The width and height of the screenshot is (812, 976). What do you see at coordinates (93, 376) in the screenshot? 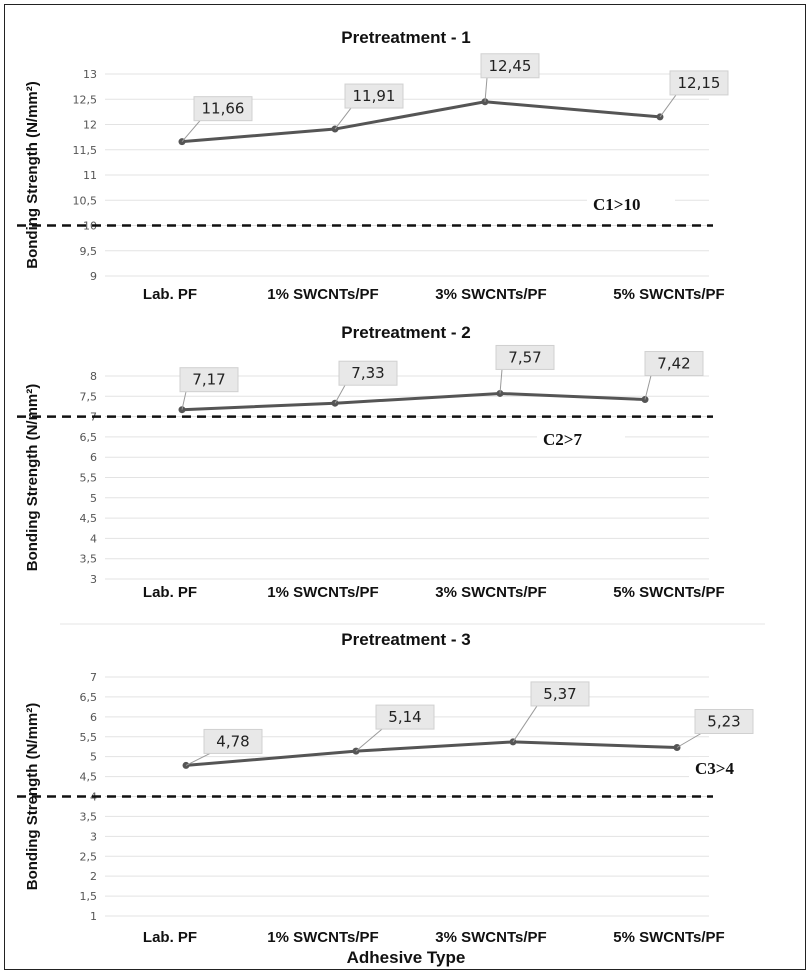
I see `y-tick-label: 8` at bounding box center [93, 376].